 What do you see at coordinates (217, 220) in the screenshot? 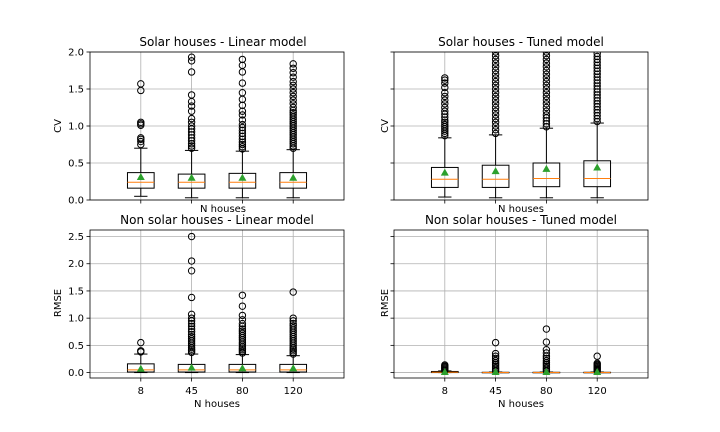
I see `subplot-title: Non solar houses - Linear model` at bounding box center [217, 220].